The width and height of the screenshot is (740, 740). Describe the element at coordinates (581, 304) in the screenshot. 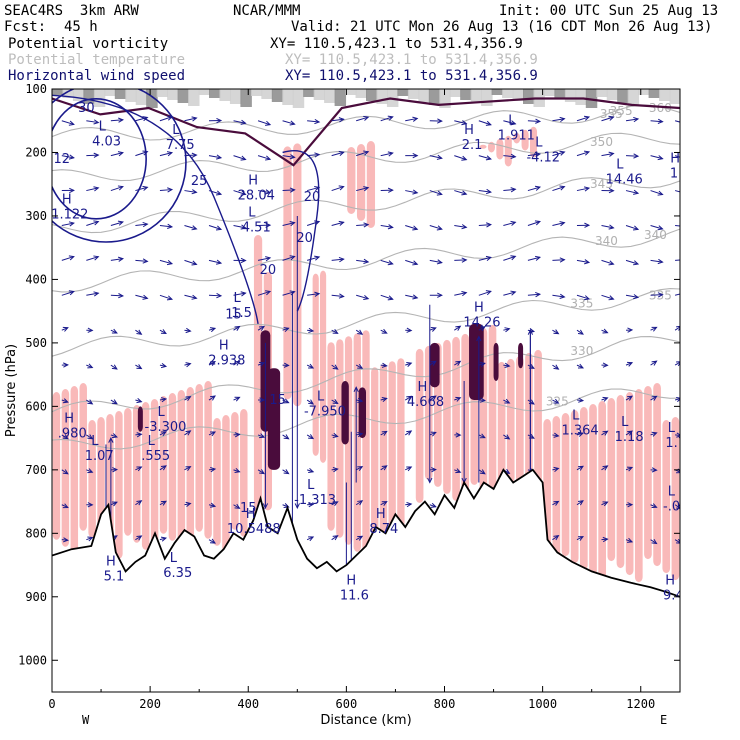

I see `theta-label: 335` at that location.